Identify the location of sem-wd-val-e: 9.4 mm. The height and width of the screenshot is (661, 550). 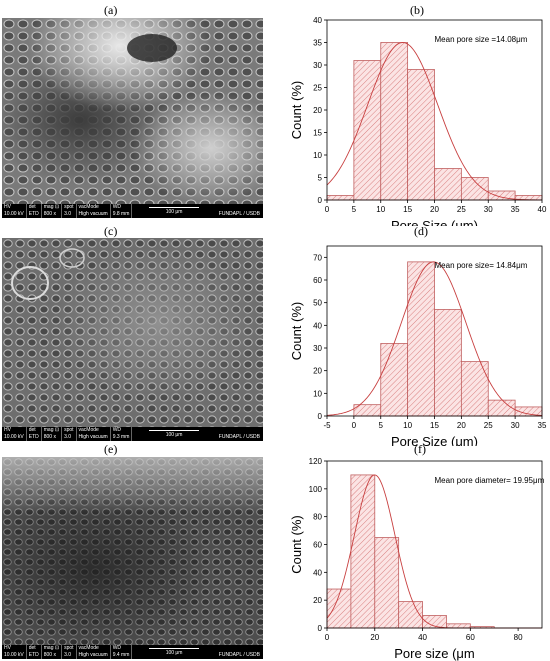
(121, 655).